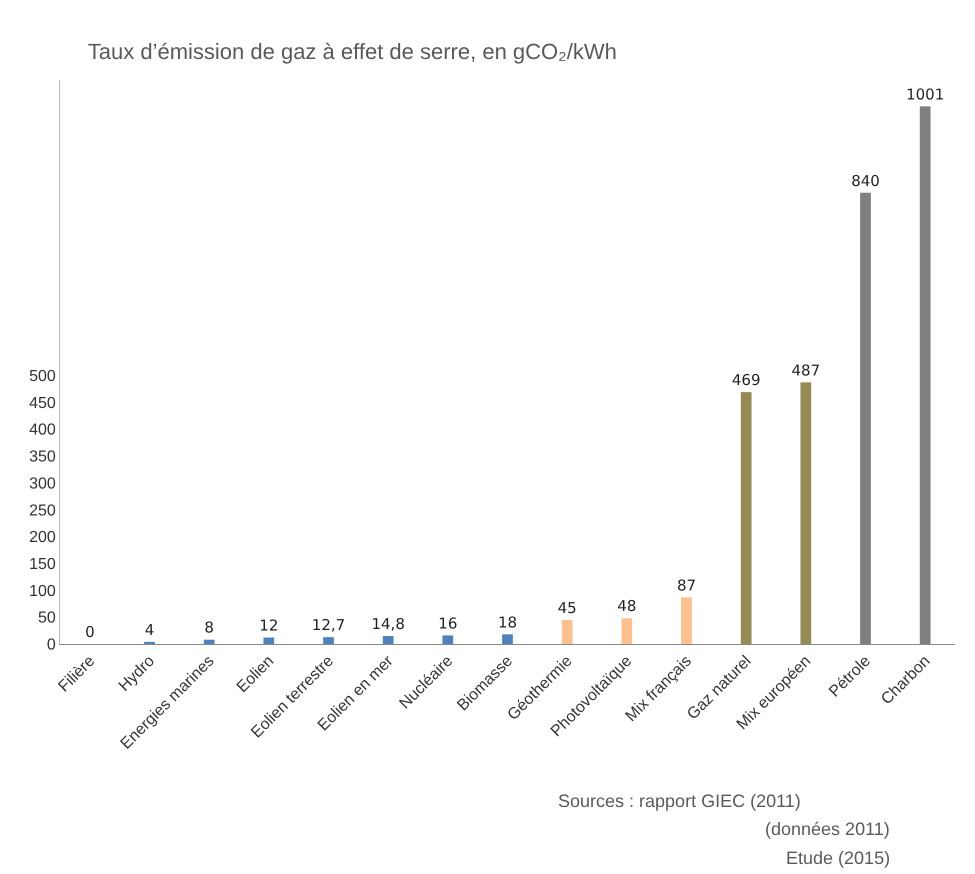 This screenshot has height=874, width=975. I want to click on y-tick-label: 250, so click(42, 511).